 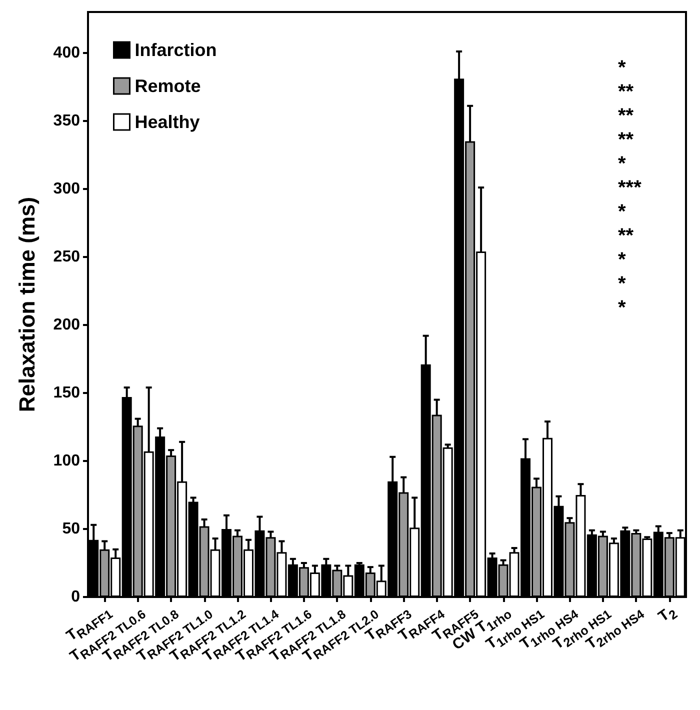 What do you see at coordinates (175, 50) in the screenshot?
I see `legend-label: Infarction` at bounding box center [175, 50].